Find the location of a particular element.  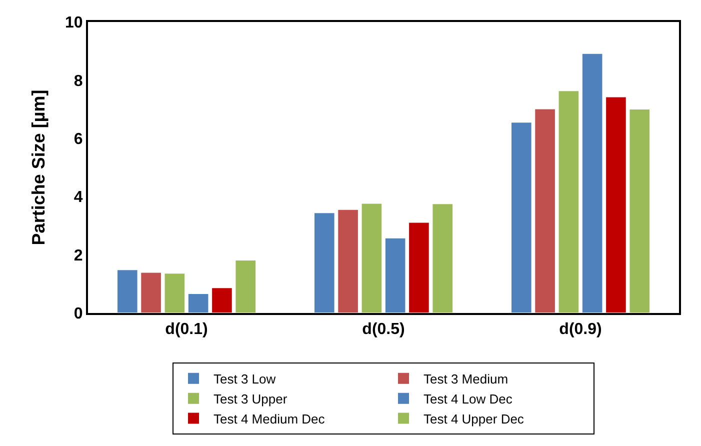

y-tick-label: 6 is located at coordinates (78, 139).